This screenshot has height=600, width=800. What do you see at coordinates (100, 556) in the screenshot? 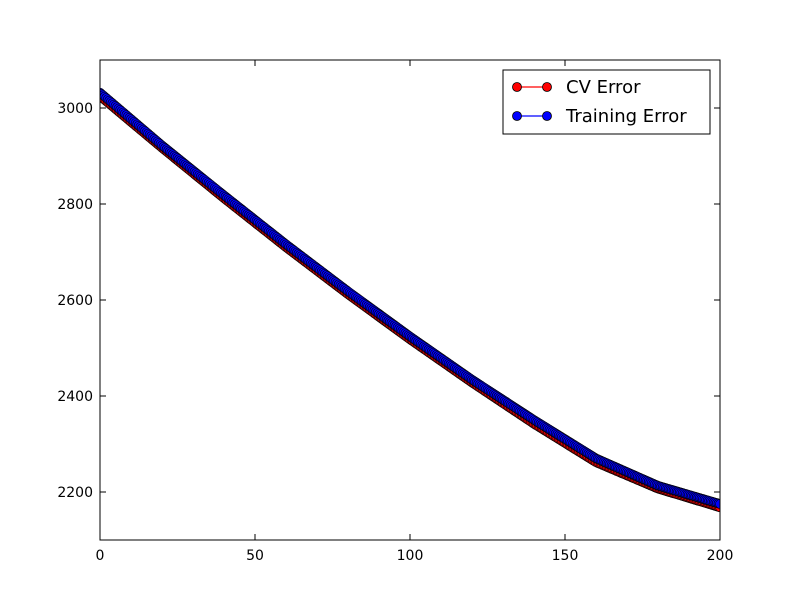
I see `x-tick-label: 0` at bounding box center [100, 556].